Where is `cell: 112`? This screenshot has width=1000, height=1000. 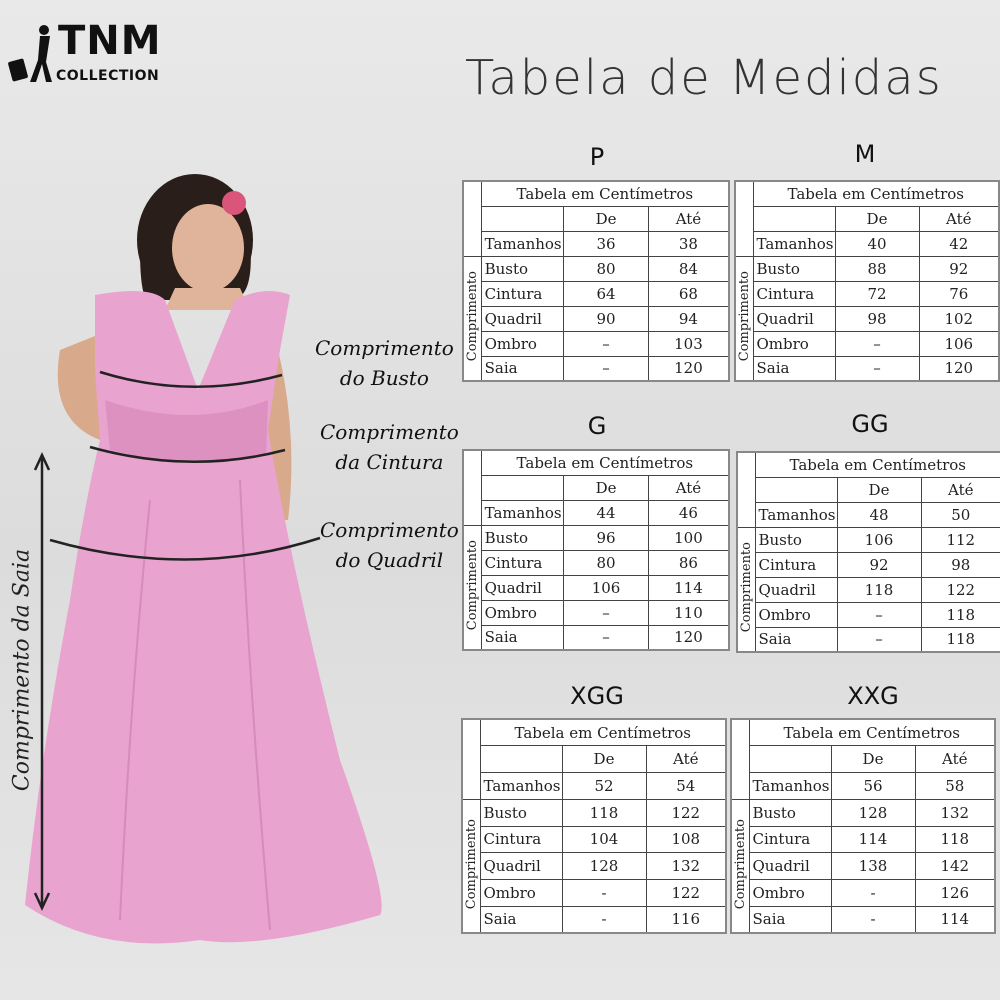 cell: 112 is located at coordinates (960, 539).